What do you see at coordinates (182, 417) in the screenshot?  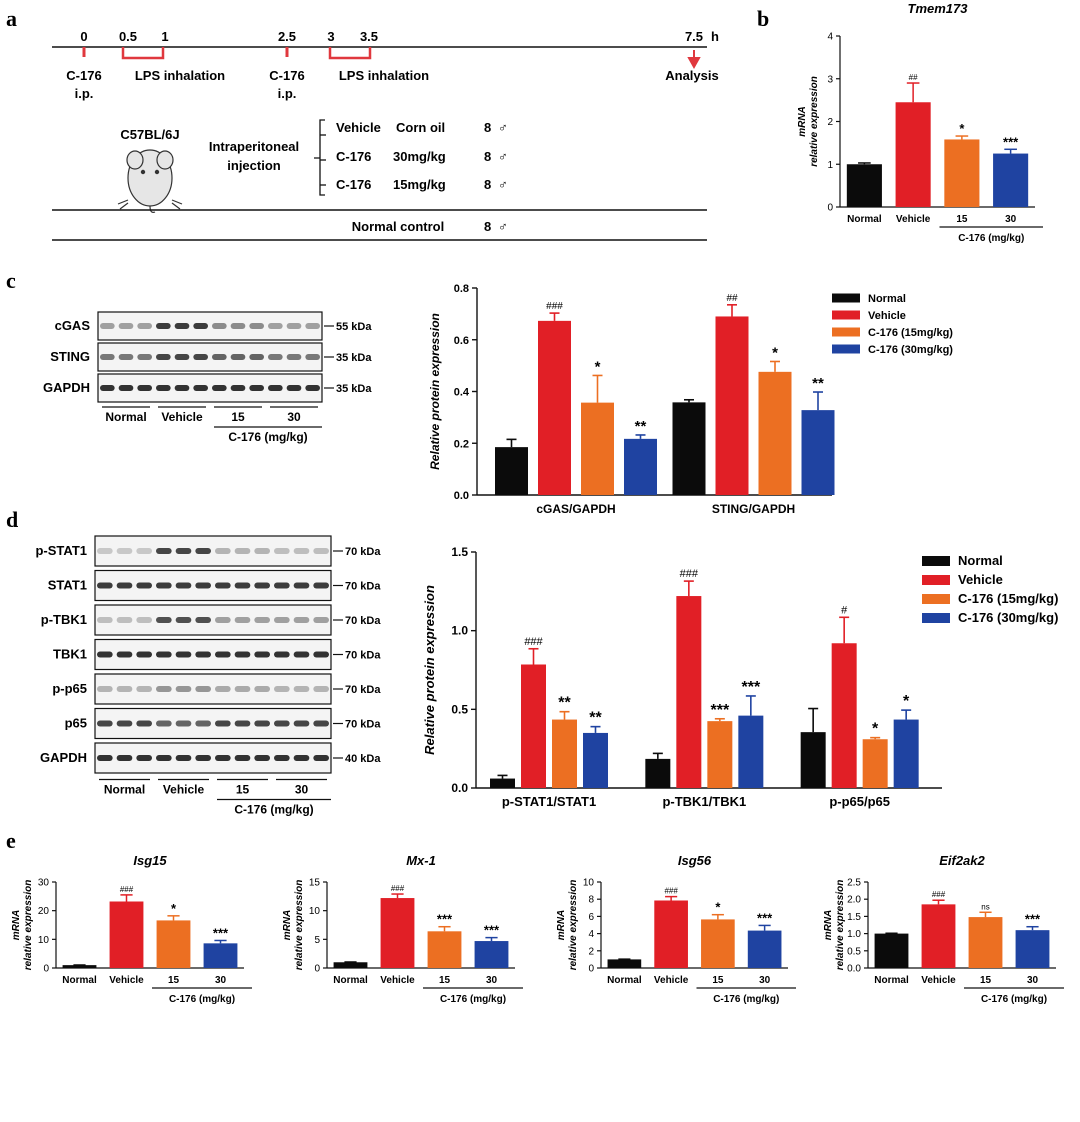 I see `lane-group-label: Vehicle` at bounding box center [182, 417].